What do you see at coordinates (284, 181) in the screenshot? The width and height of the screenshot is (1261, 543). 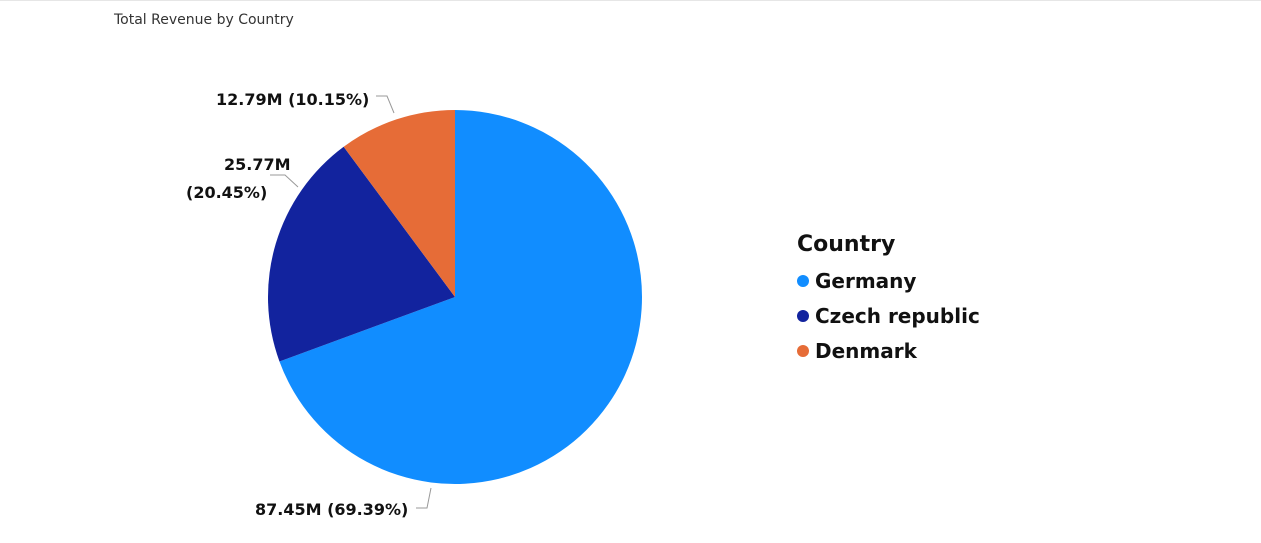 I see `leader-line-czech` at bounding box center [284, 181].